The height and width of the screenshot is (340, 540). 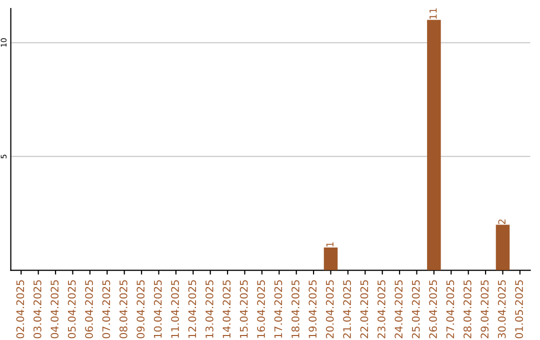 I want to click on x-tick-label: 07.04.2025, so click(x=106, y=309).